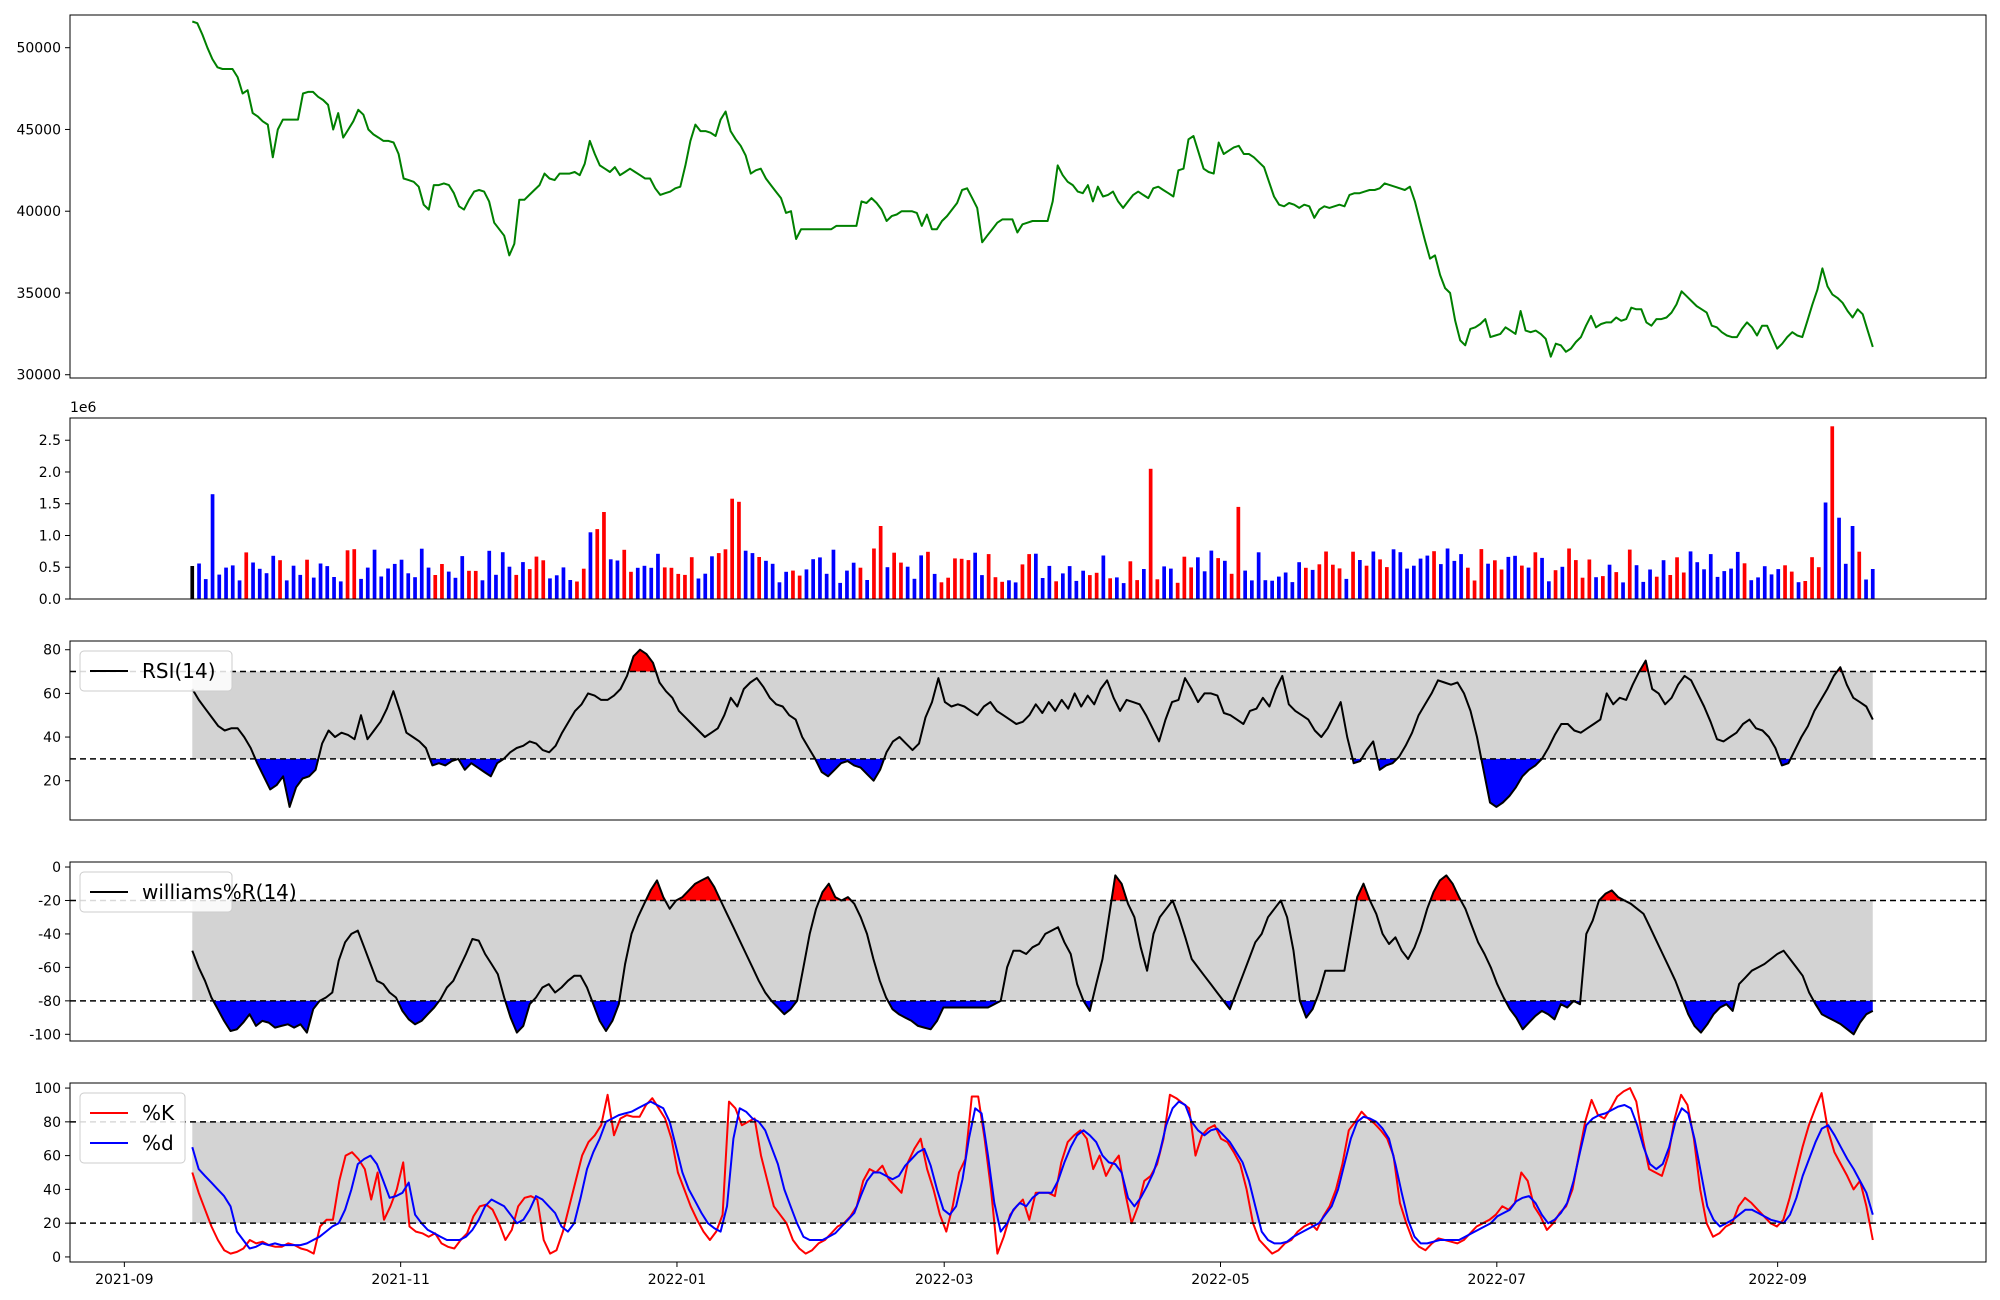  What do you see at coordinates (50, 568) in the screenshot?
I see `y-tick-label-volume: 0.5` at bounding box center [50, 568].